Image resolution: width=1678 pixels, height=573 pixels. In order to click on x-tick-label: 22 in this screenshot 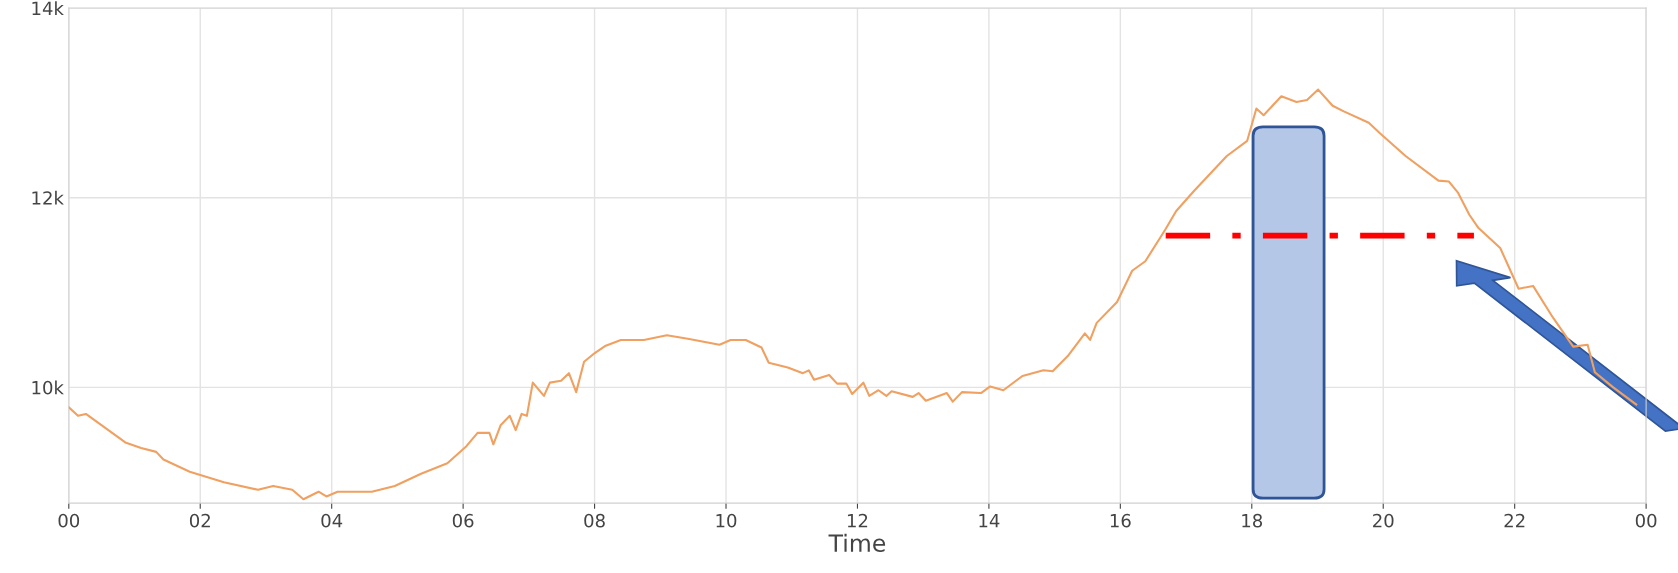, I will do `click(1514, 520)`.